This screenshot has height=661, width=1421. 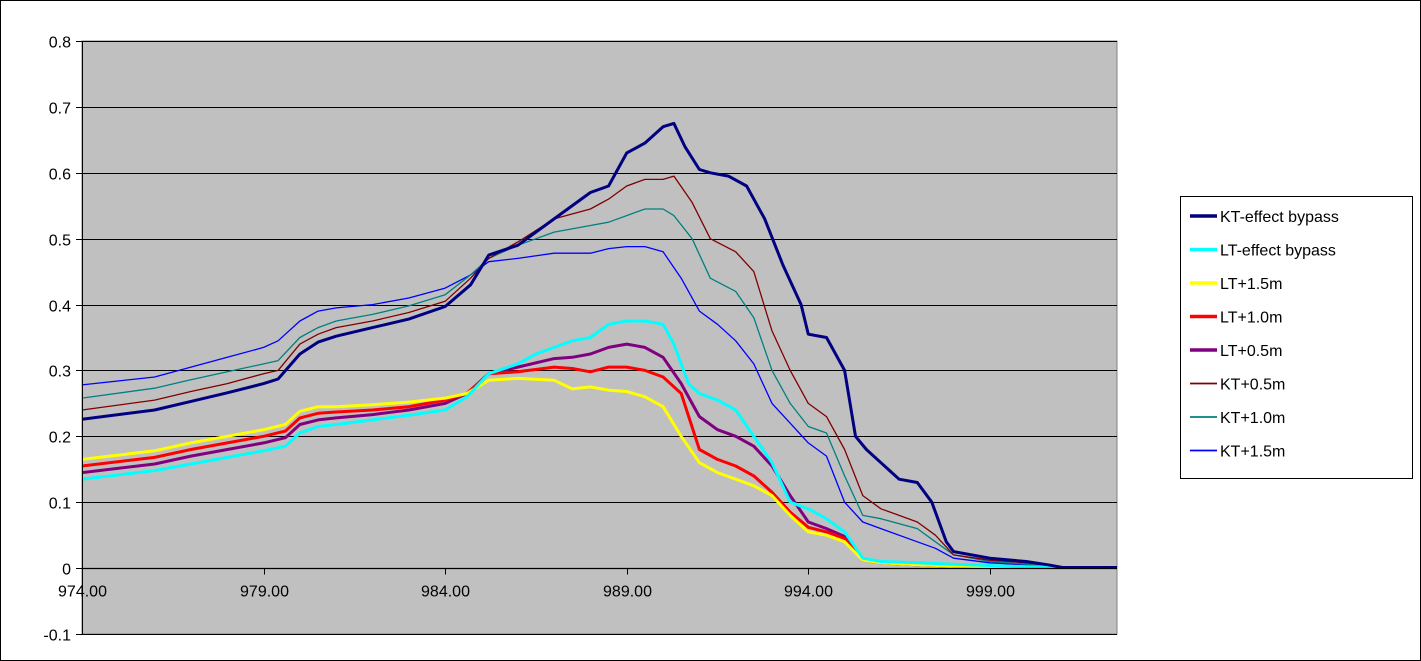 What do you see at coordinates (82, 592) in the screenshot?
I see `x-tick-label: 974.00` at bounding box center [82, 592].